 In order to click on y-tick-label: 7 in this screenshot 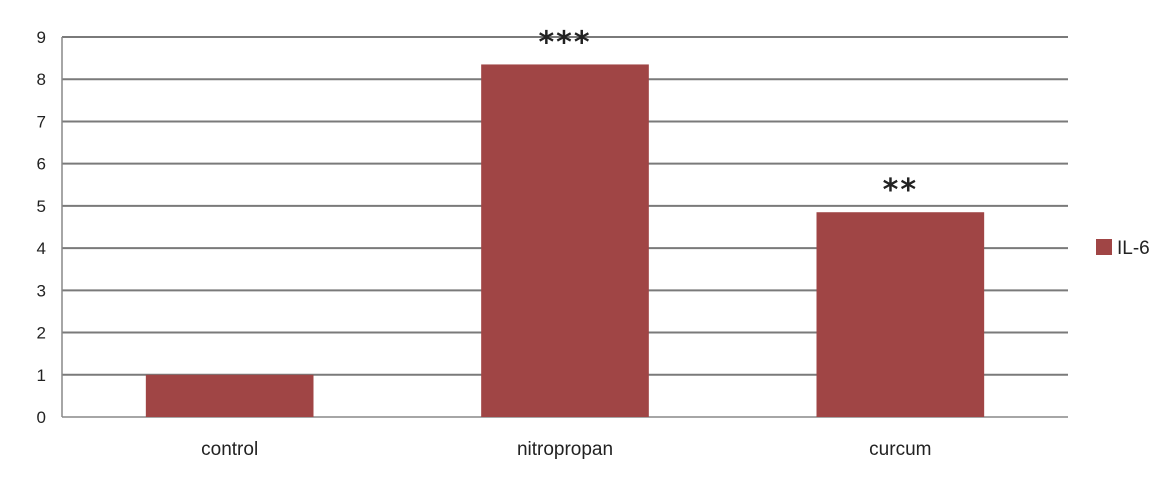, I will do `click(41, 121)`.